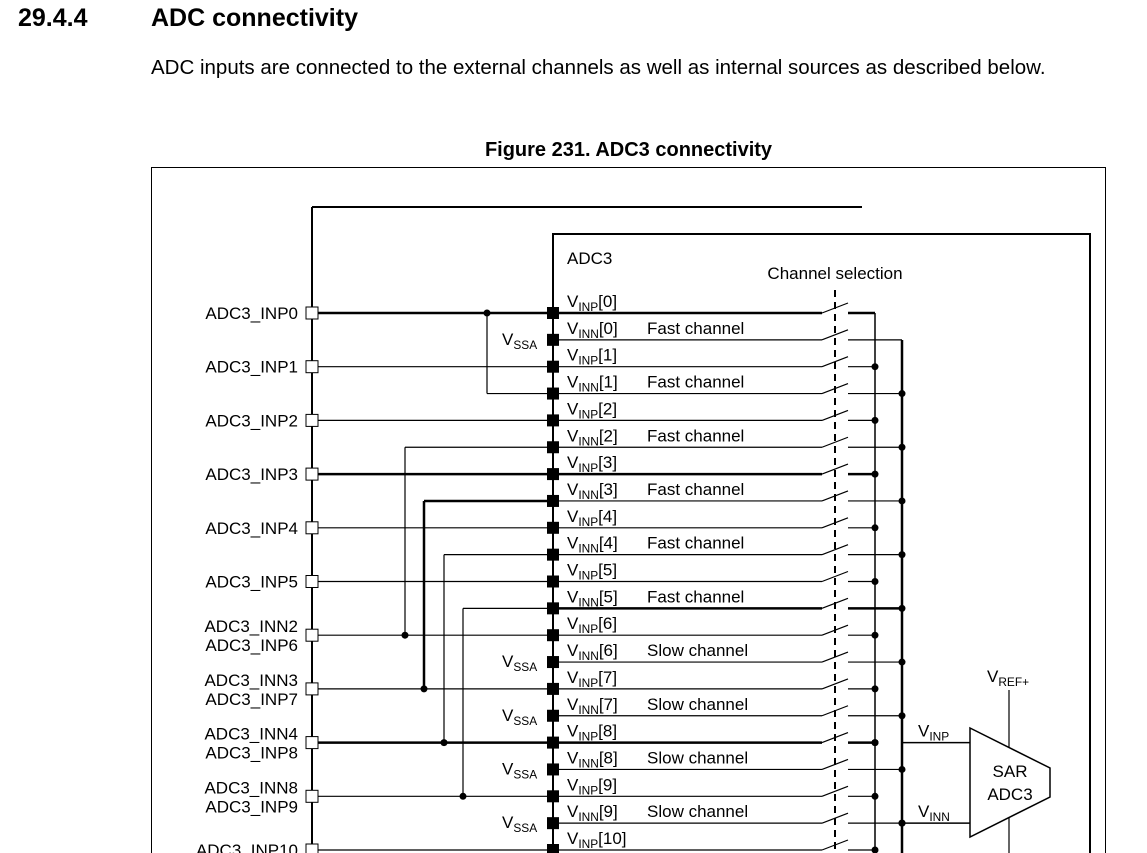 The width and height of the screenshot is (1147, 853). What do you see at coordinates (592, 759) in the screenshot?
I see `channel-label-inn: VINN[8]` at bounding box center [592, 759].